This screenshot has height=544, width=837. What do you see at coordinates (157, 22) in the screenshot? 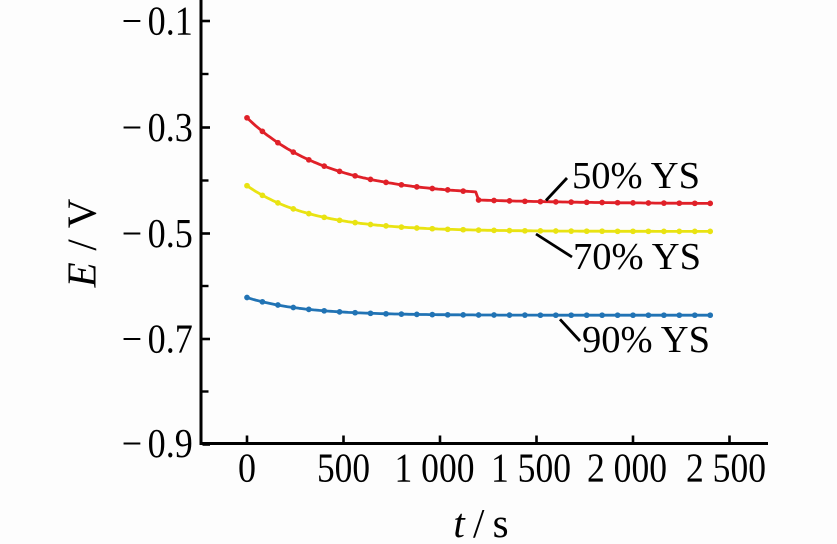
I see `svg-text: − 0.1` at bounding box center [157, 22].